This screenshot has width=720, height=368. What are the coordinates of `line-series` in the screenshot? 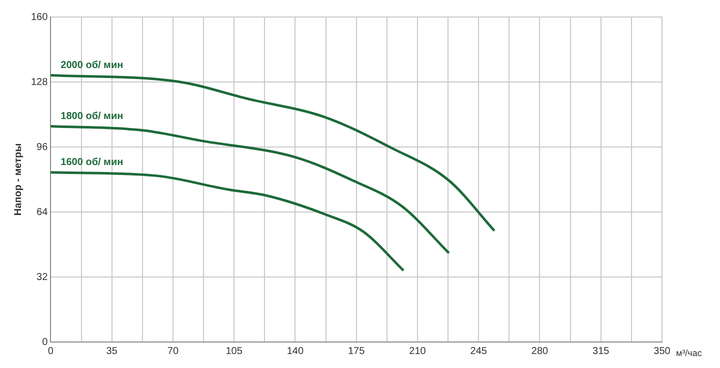 It's located at (227, 221).